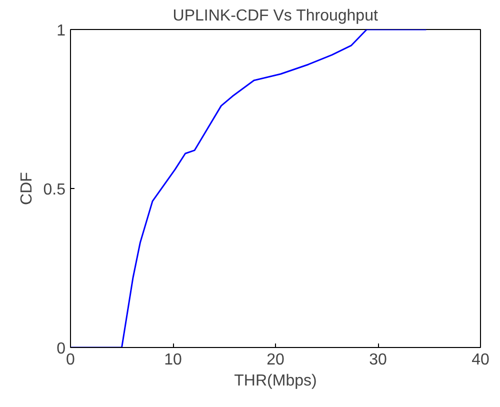  What do you see at coordinates (275, 381) in the screenshot?
I see `x-axis-title: THR(Mbps)` at bounding box center [275, 381].